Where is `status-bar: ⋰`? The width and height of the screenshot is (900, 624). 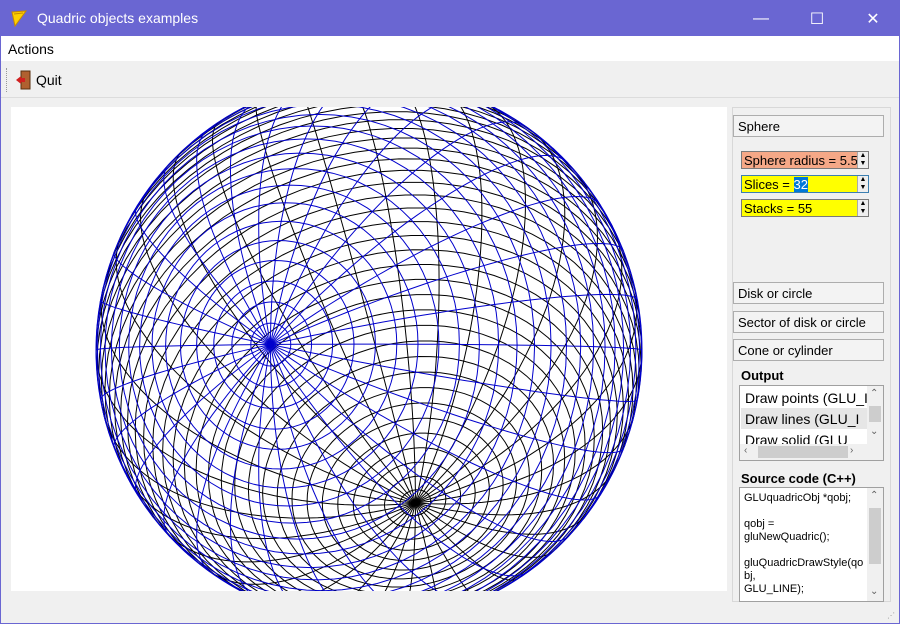 status-bar: ⋰ is located at coordinates (450, 614).